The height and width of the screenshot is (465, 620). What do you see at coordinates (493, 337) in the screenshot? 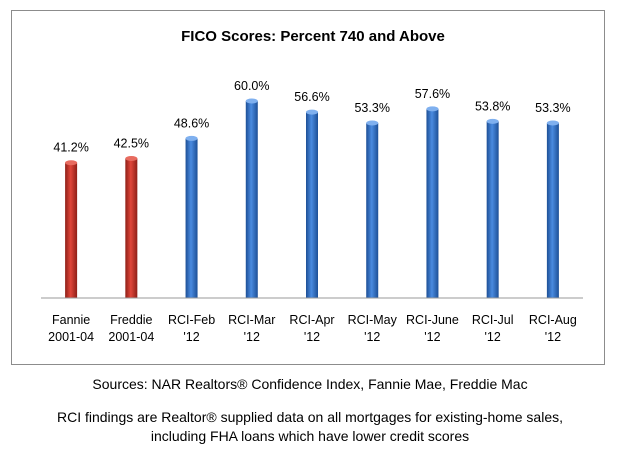
I see `tick-label-7-1: '12` at bounding box center [493, 337].